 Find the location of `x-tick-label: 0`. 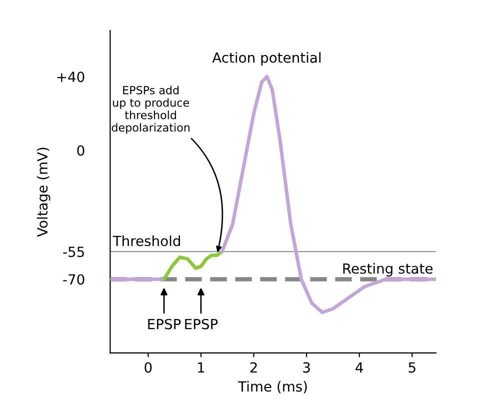

x-tick-label: 0 is located at coordinates (148, 367).